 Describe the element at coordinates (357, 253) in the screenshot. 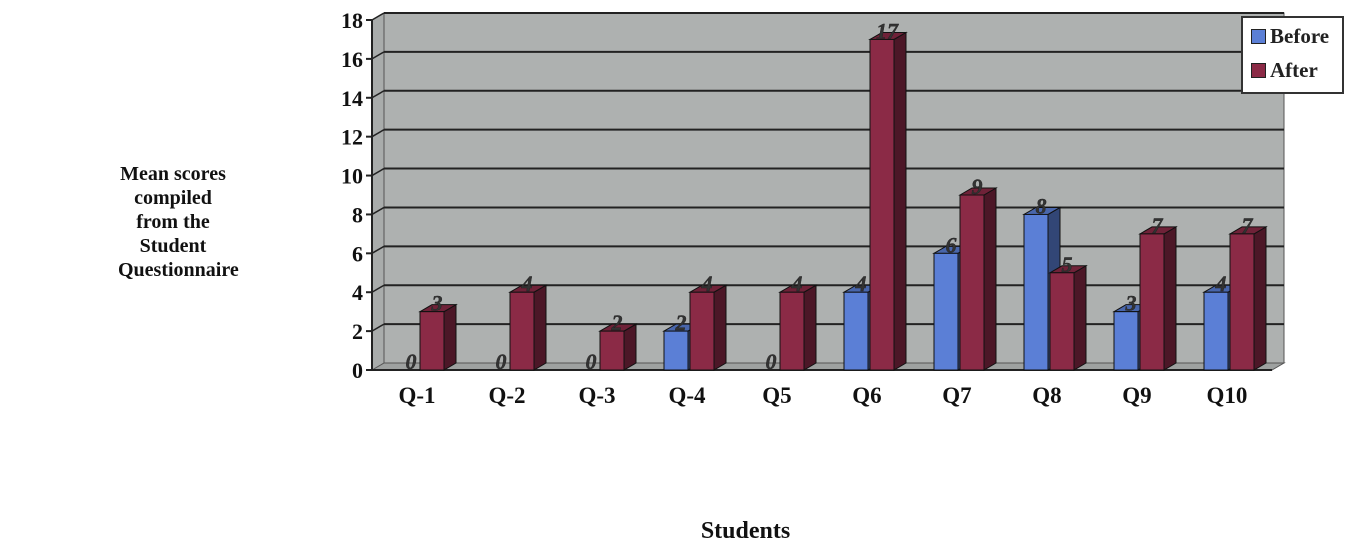

I see `y-tick-label-6: 6` at that location.